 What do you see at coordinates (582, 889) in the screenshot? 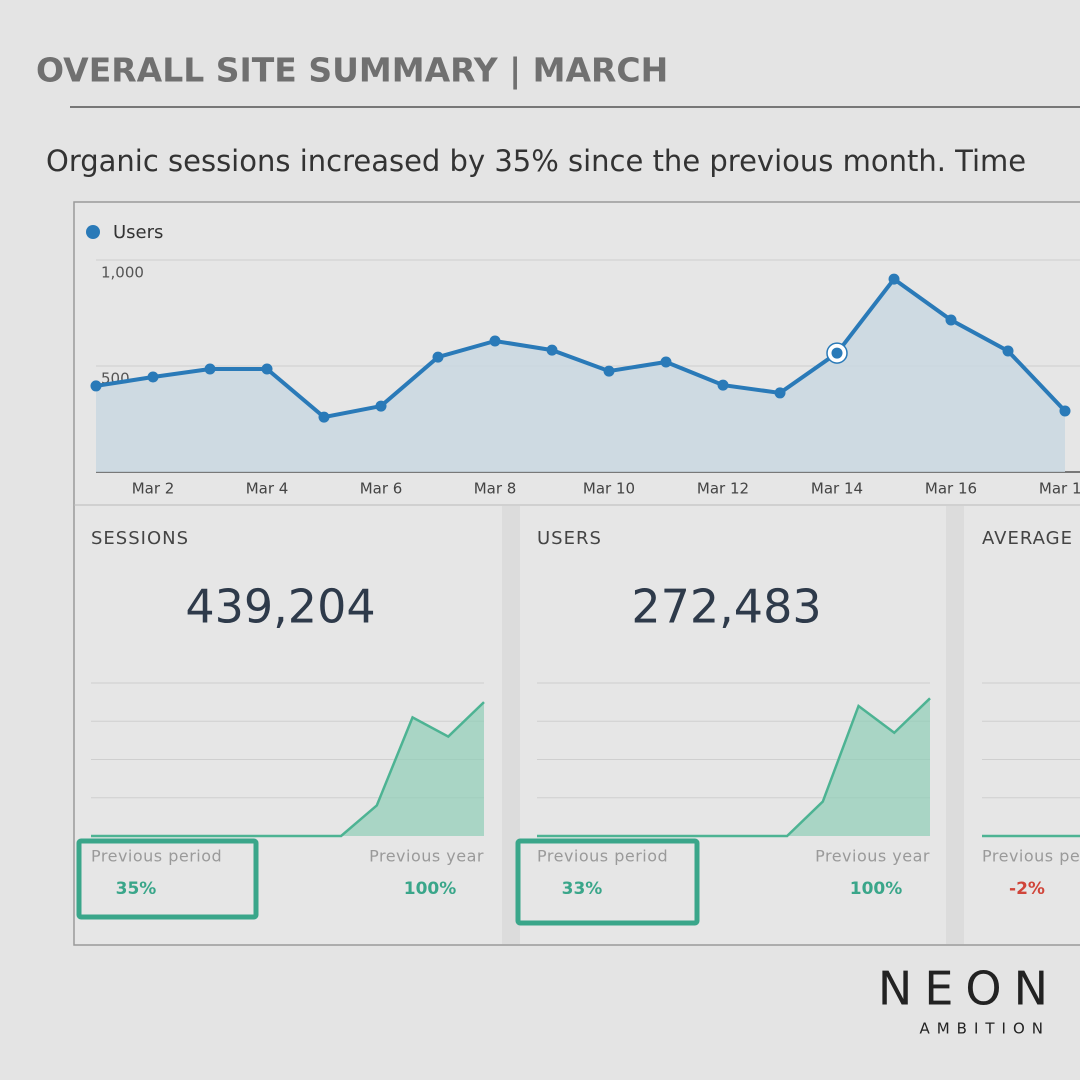
I see `previous-period-value: 33%` at bounding box center [582, 889].